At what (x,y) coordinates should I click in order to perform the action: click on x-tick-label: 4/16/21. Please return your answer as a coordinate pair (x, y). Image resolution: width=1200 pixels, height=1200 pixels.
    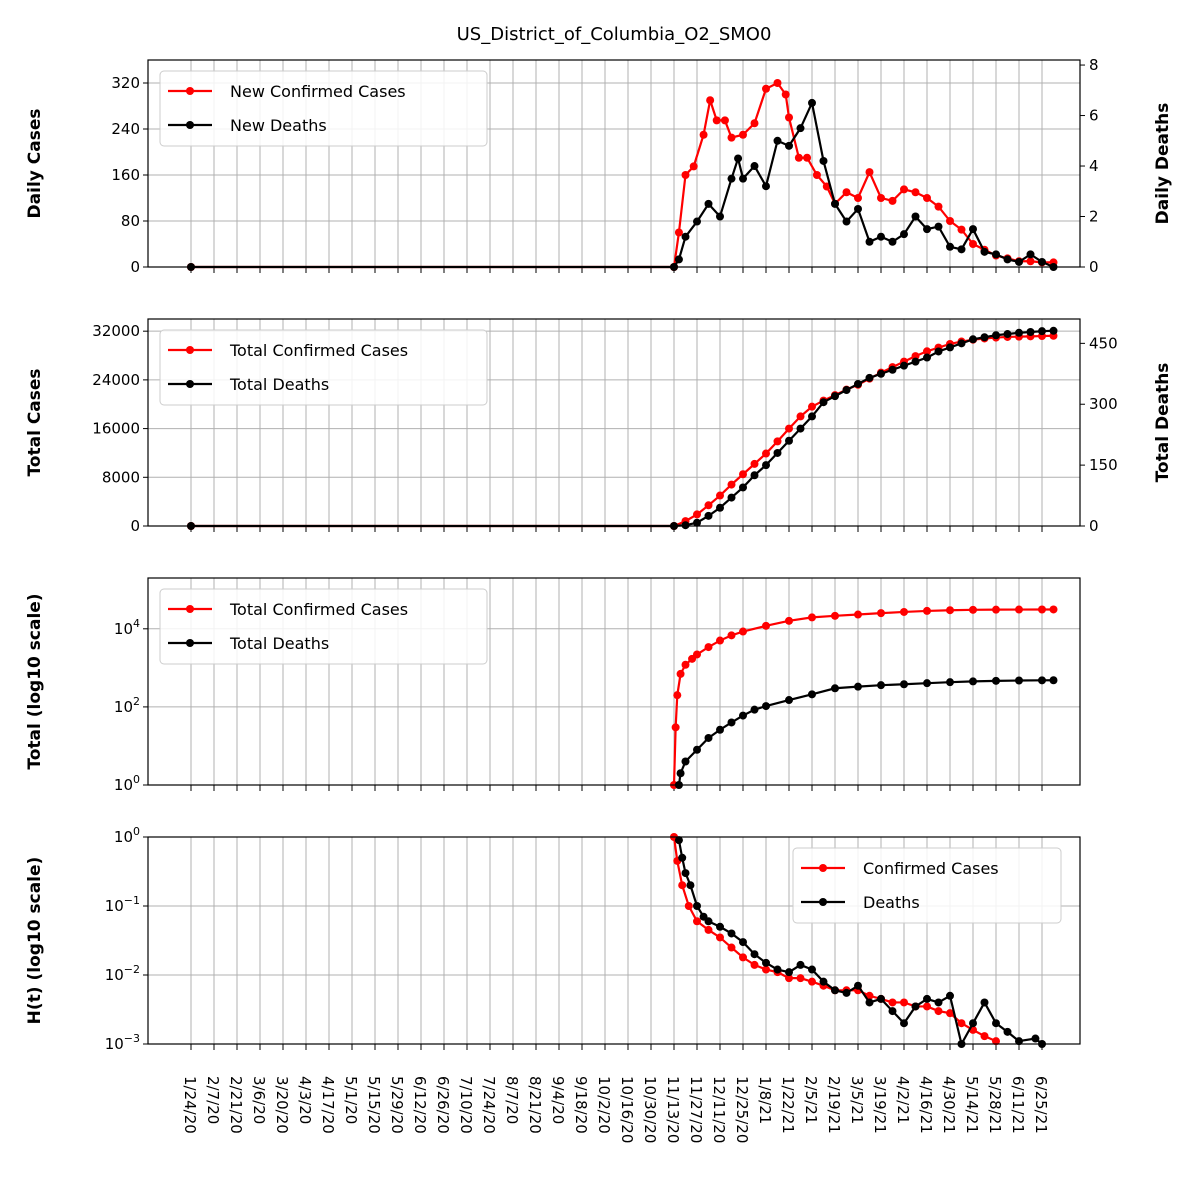
    Looking at the image, I should click on (926, 1105).